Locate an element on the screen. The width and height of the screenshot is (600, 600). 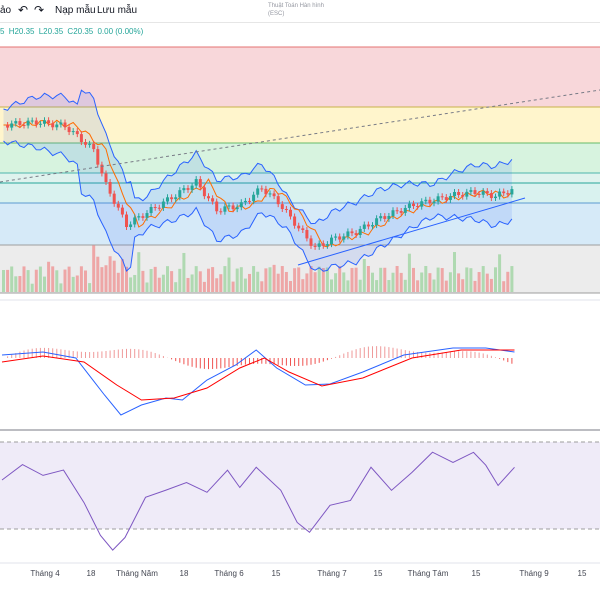
rsi-band is located at coordinates (300, 485).